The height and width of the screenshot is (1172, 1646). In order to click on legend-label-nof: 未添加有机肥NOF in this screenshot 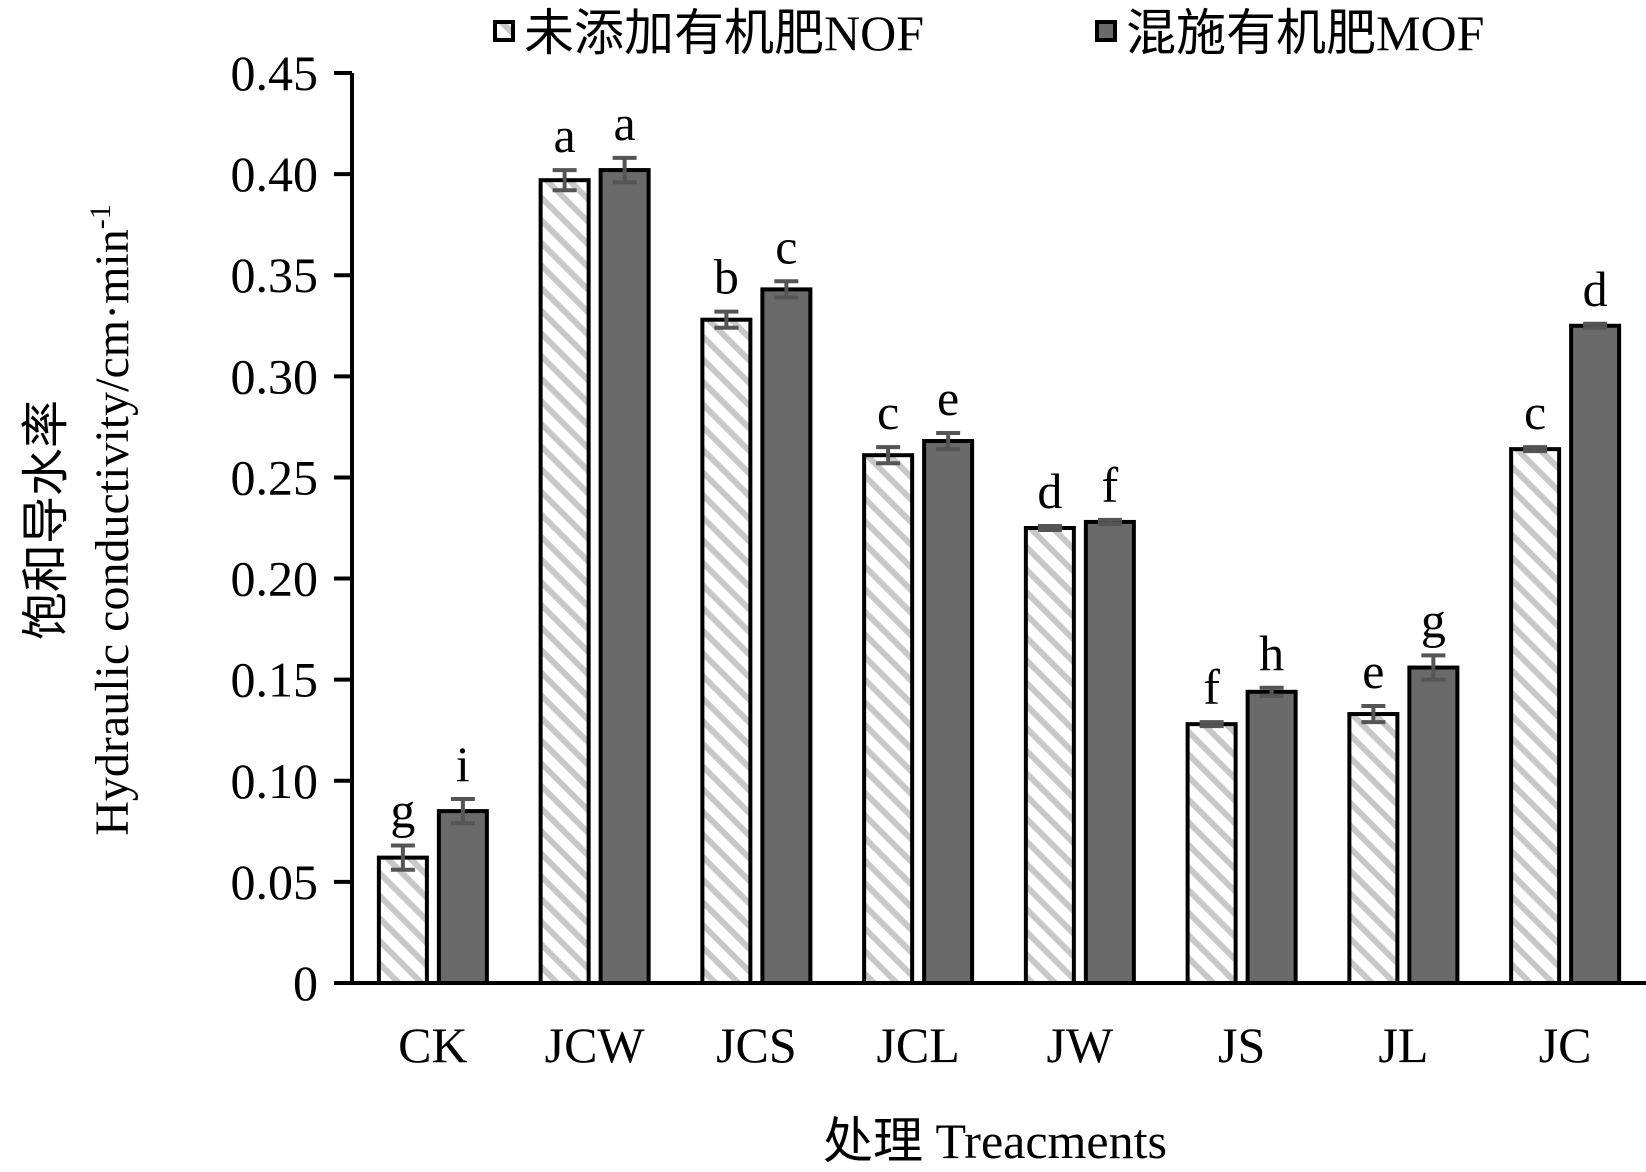, I will do `click(724, 33)`.